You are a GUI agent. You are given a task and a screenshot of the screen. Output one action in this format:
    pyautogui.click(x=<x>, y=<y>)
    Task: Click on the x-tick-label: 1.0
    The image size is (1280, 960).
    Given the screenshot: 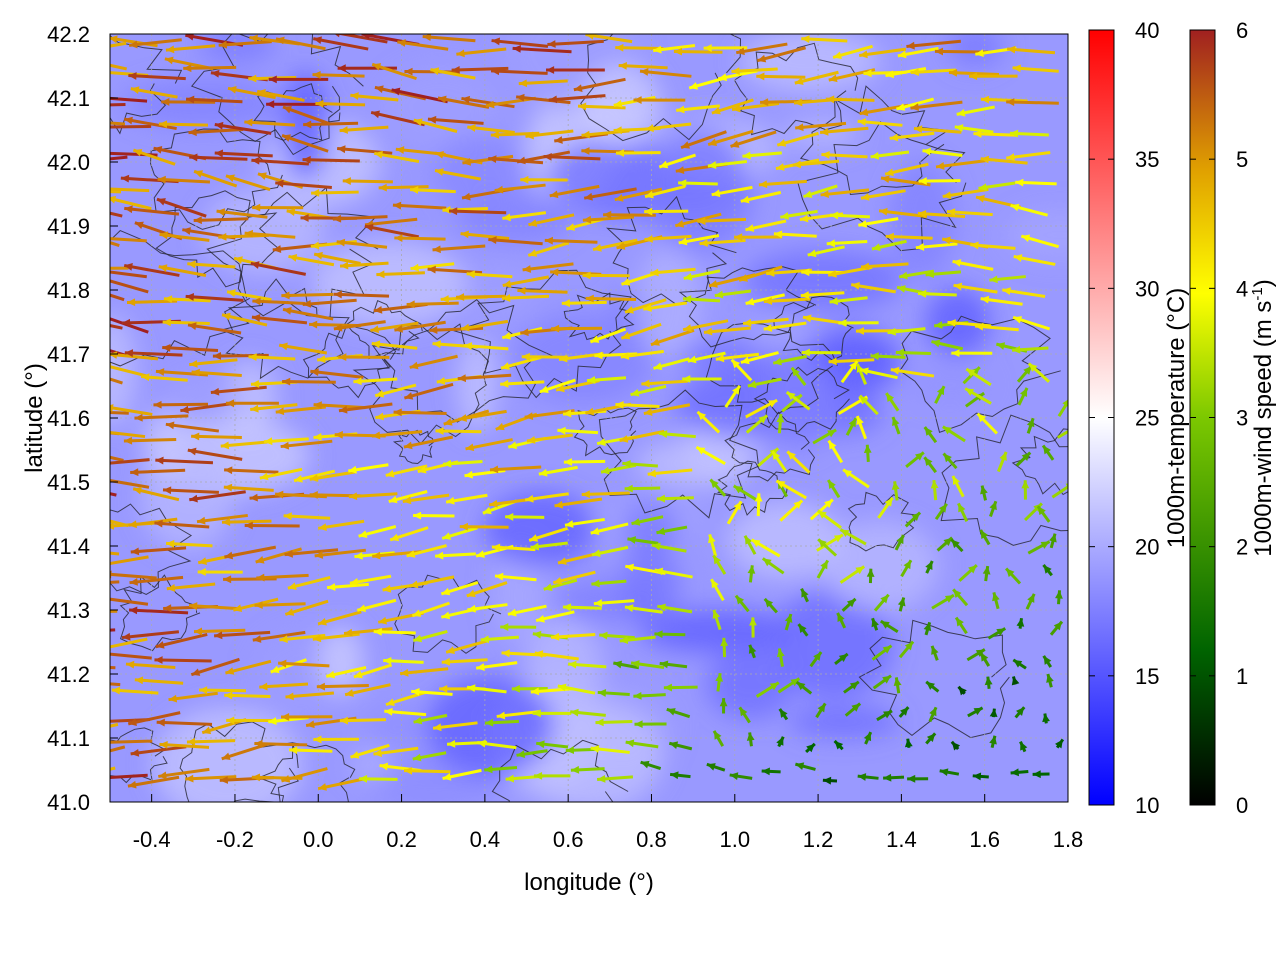 What is the action you would take?
    pyautogui.click(x=734, y=839)
    